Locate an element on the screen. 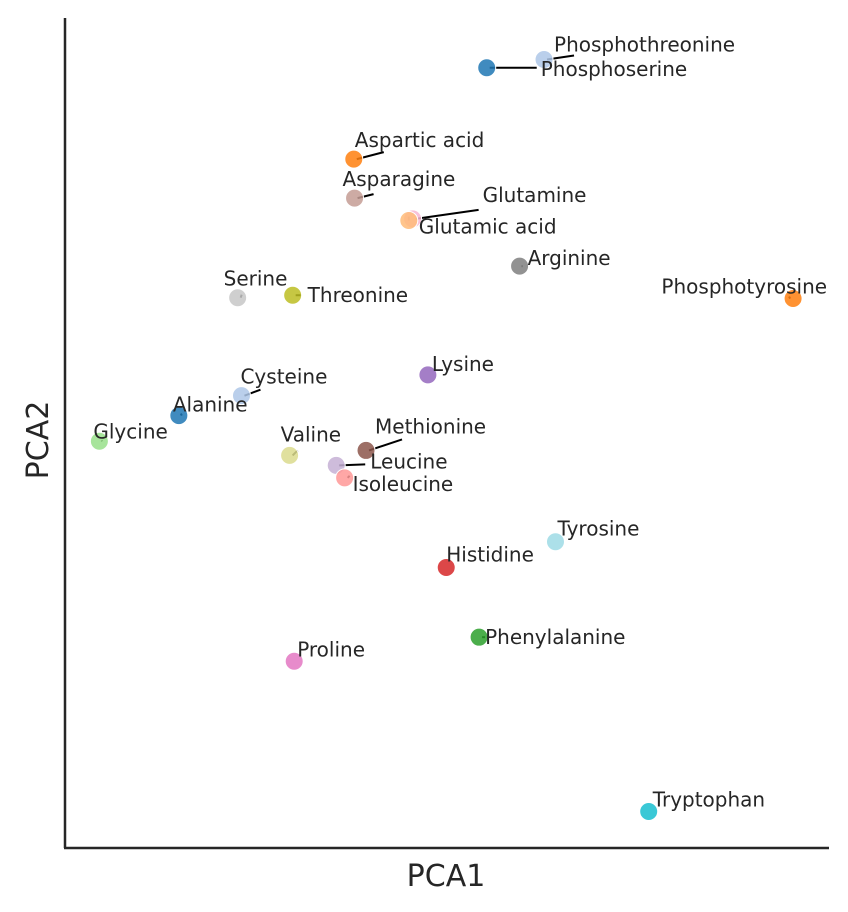 This screenshot has height=912, width=848. leader-line-glutamine is located at coordinates (447, 214).